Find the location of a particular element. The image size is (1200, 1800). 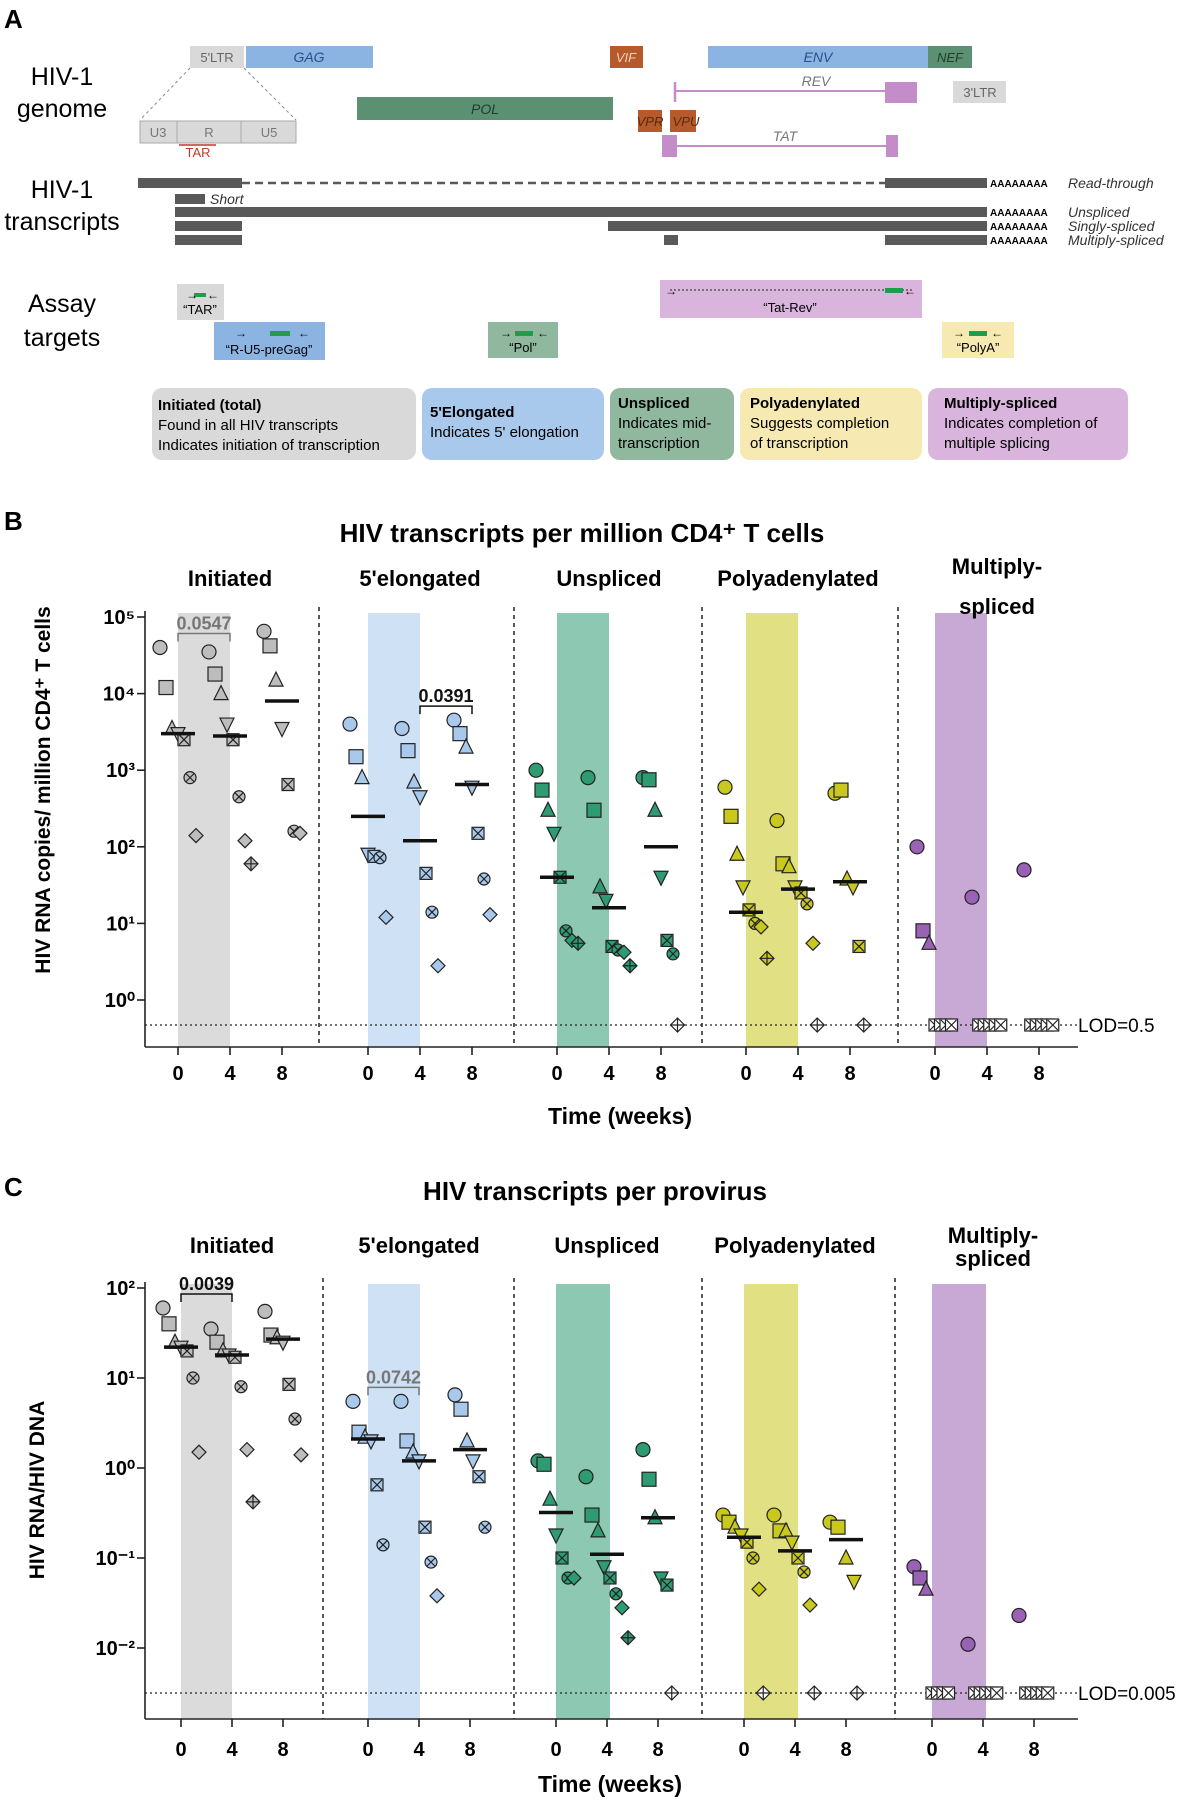

point-0-1-5-x is located at coordinates (241, 1387).